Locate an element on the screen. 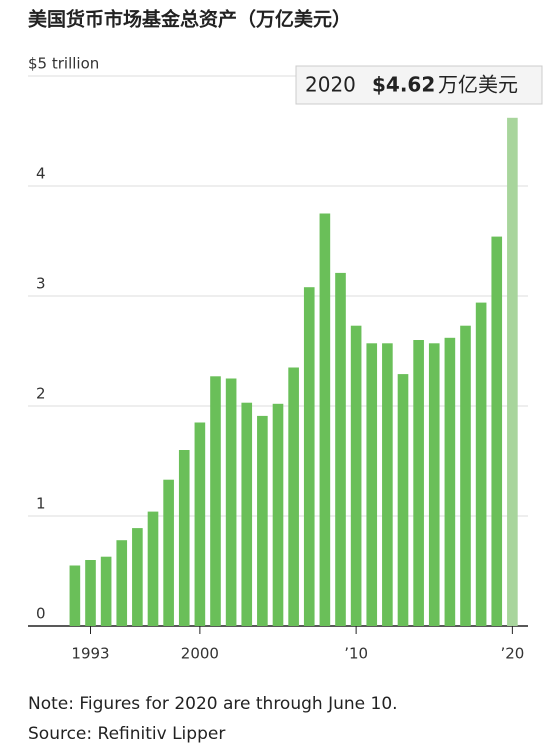  source: Source: Refinitiv Lipper is located at coordinates (126, 734).